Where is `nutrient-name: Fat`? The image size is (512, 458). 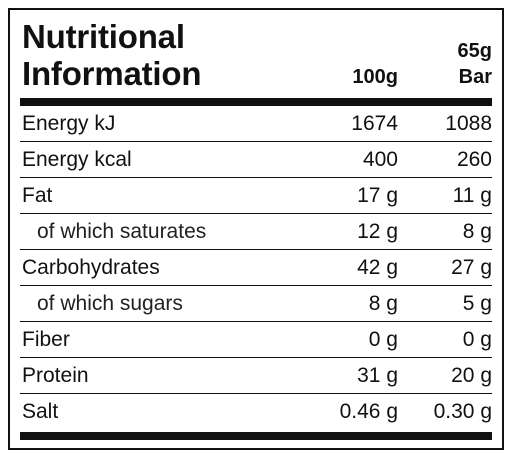
nutrient-name: Fat is located at coordinates (37, 195).